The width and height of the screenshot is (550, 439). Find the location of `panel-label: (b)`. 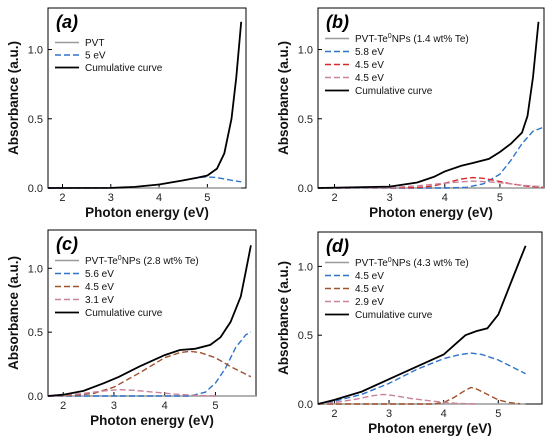

panel-label: (b) is located at coordinates (337, 22).